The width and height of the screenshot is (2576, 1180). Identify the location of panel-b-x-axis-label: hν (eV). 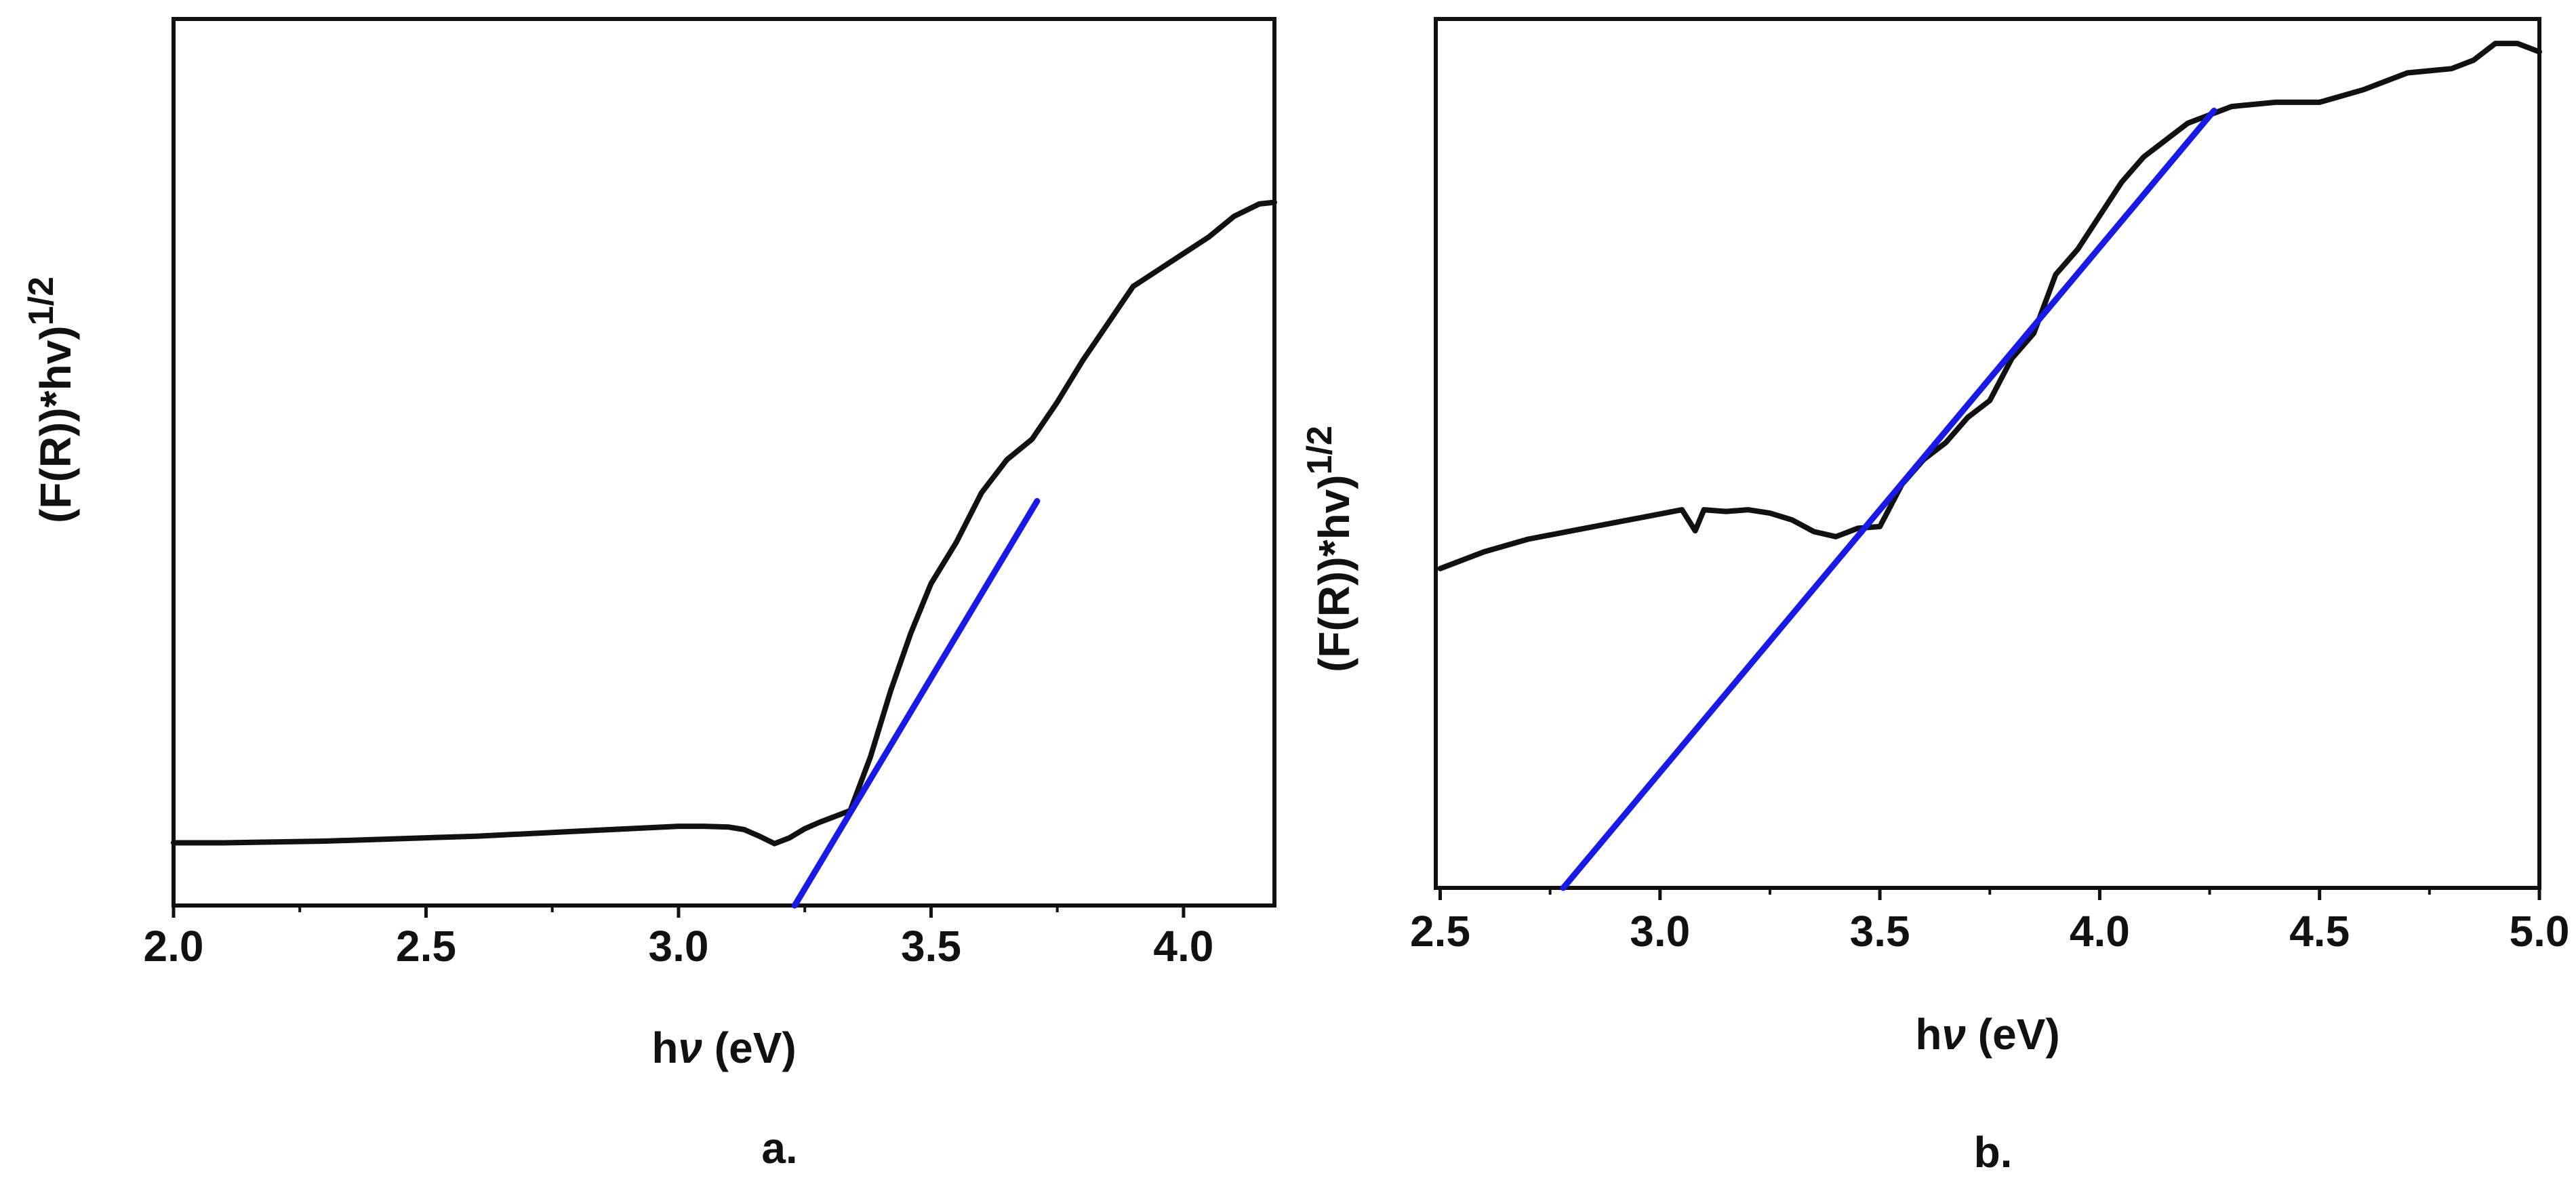
(1987, 1035).